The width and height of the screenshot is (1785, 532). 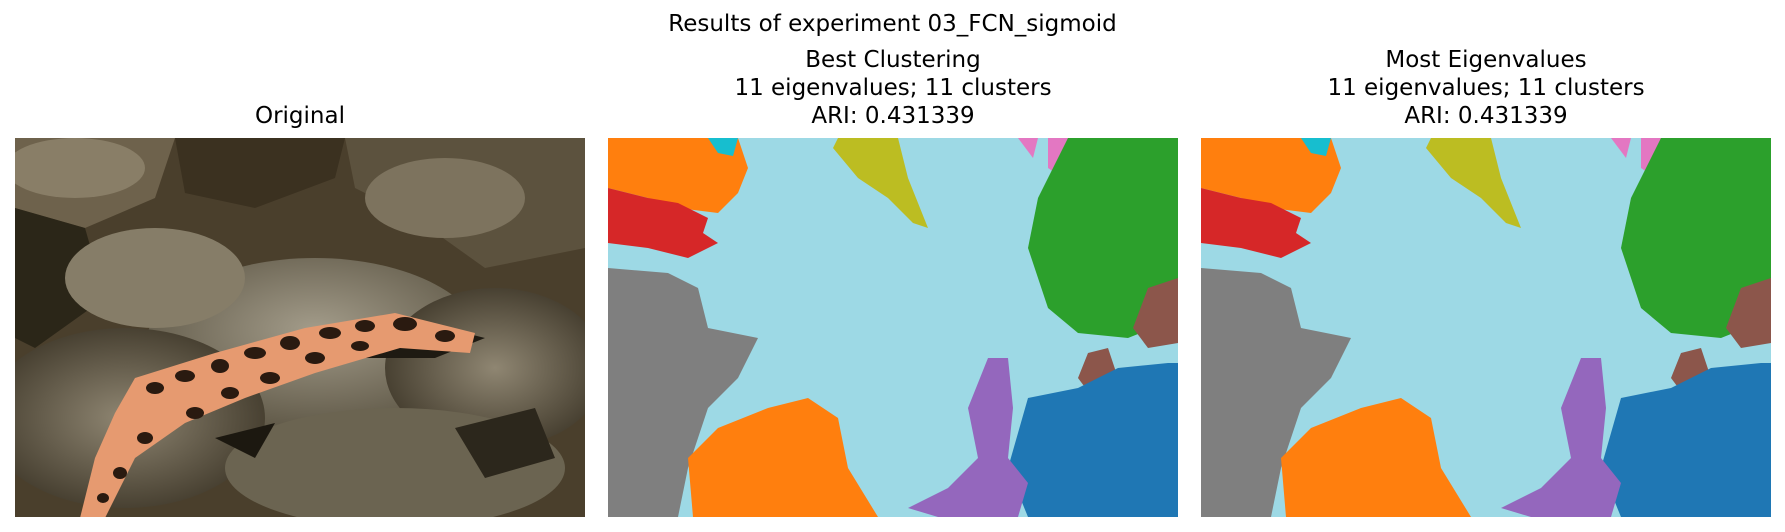 What do you see at coordinates (893, 116) in the screenshot?
I see `best-clustering-ari: ARI: 0.431339` at bounding box center [893, 116].